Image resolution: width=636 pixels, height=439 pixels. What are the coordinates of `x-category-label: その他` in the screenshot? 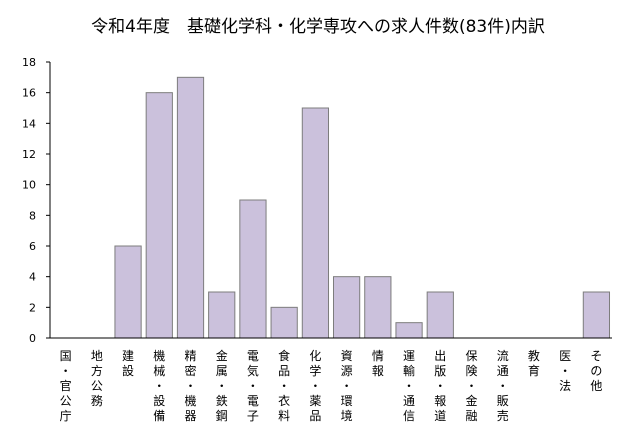 It's located at (596, 371).